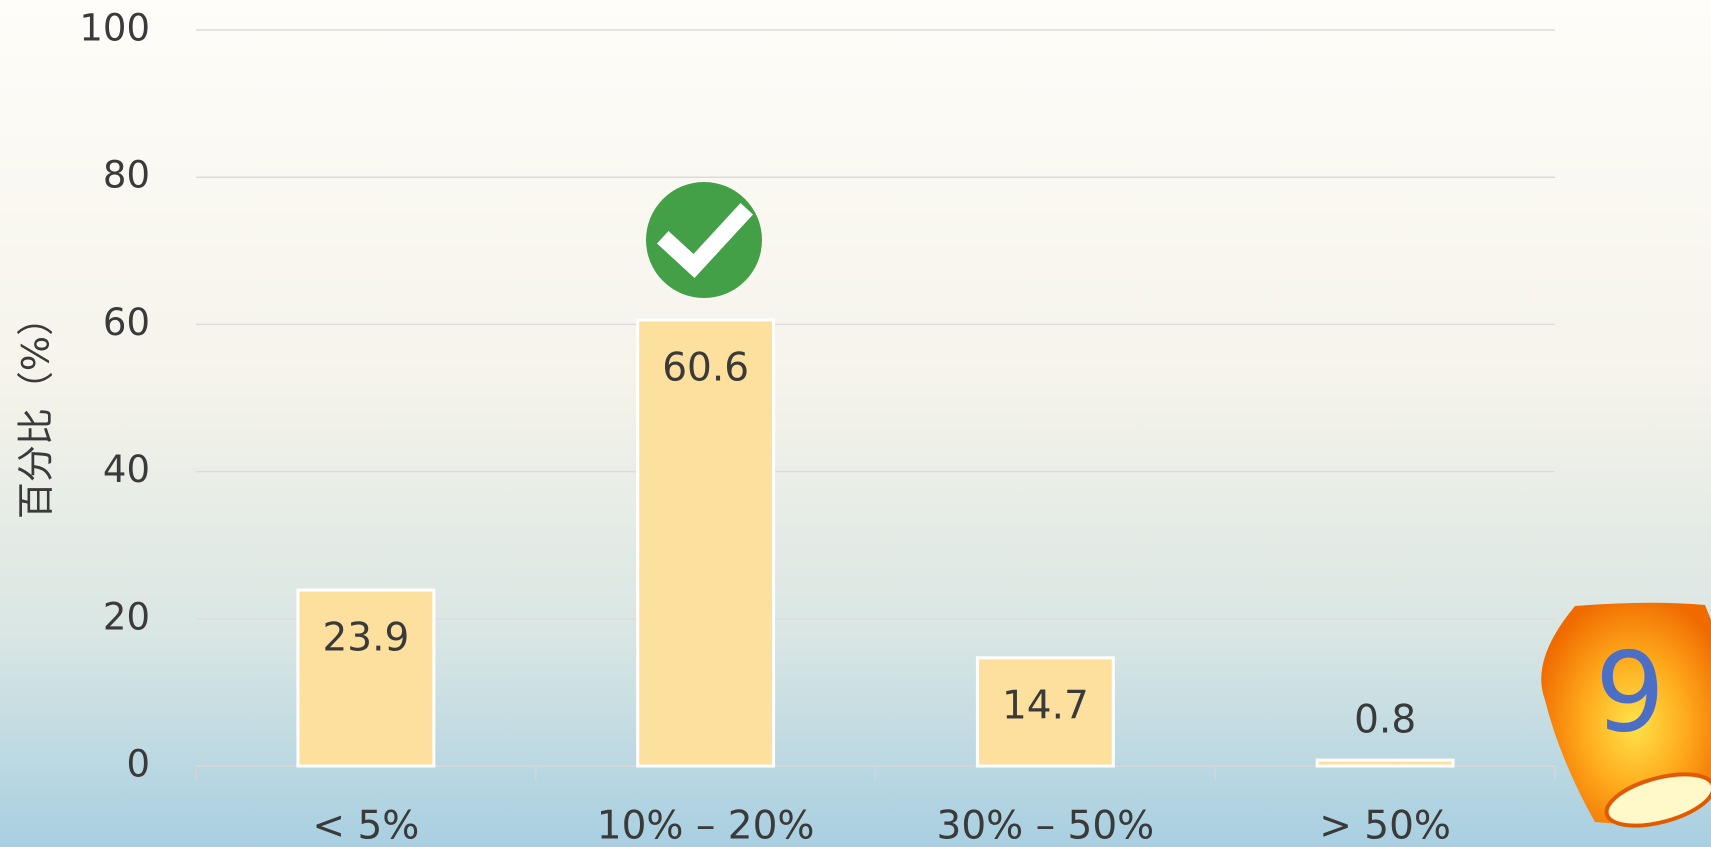 This screenshot has height=847, width=1711. I want to click on value-label: 14.7, so click(1045, 705).